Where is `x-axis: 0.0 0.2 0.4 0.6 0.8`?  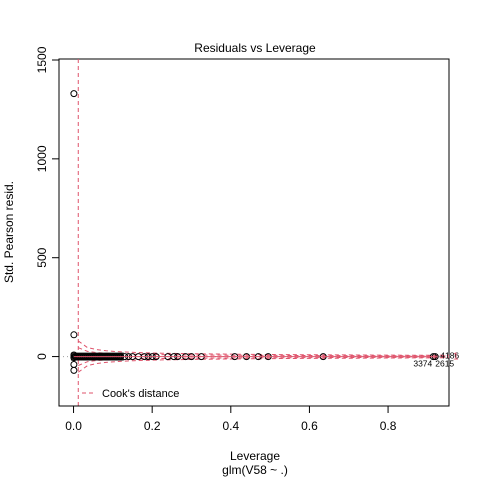 x-axis: 0.0 0.2 0.4 0.6 0.8 is located at coordinates (231, 419).